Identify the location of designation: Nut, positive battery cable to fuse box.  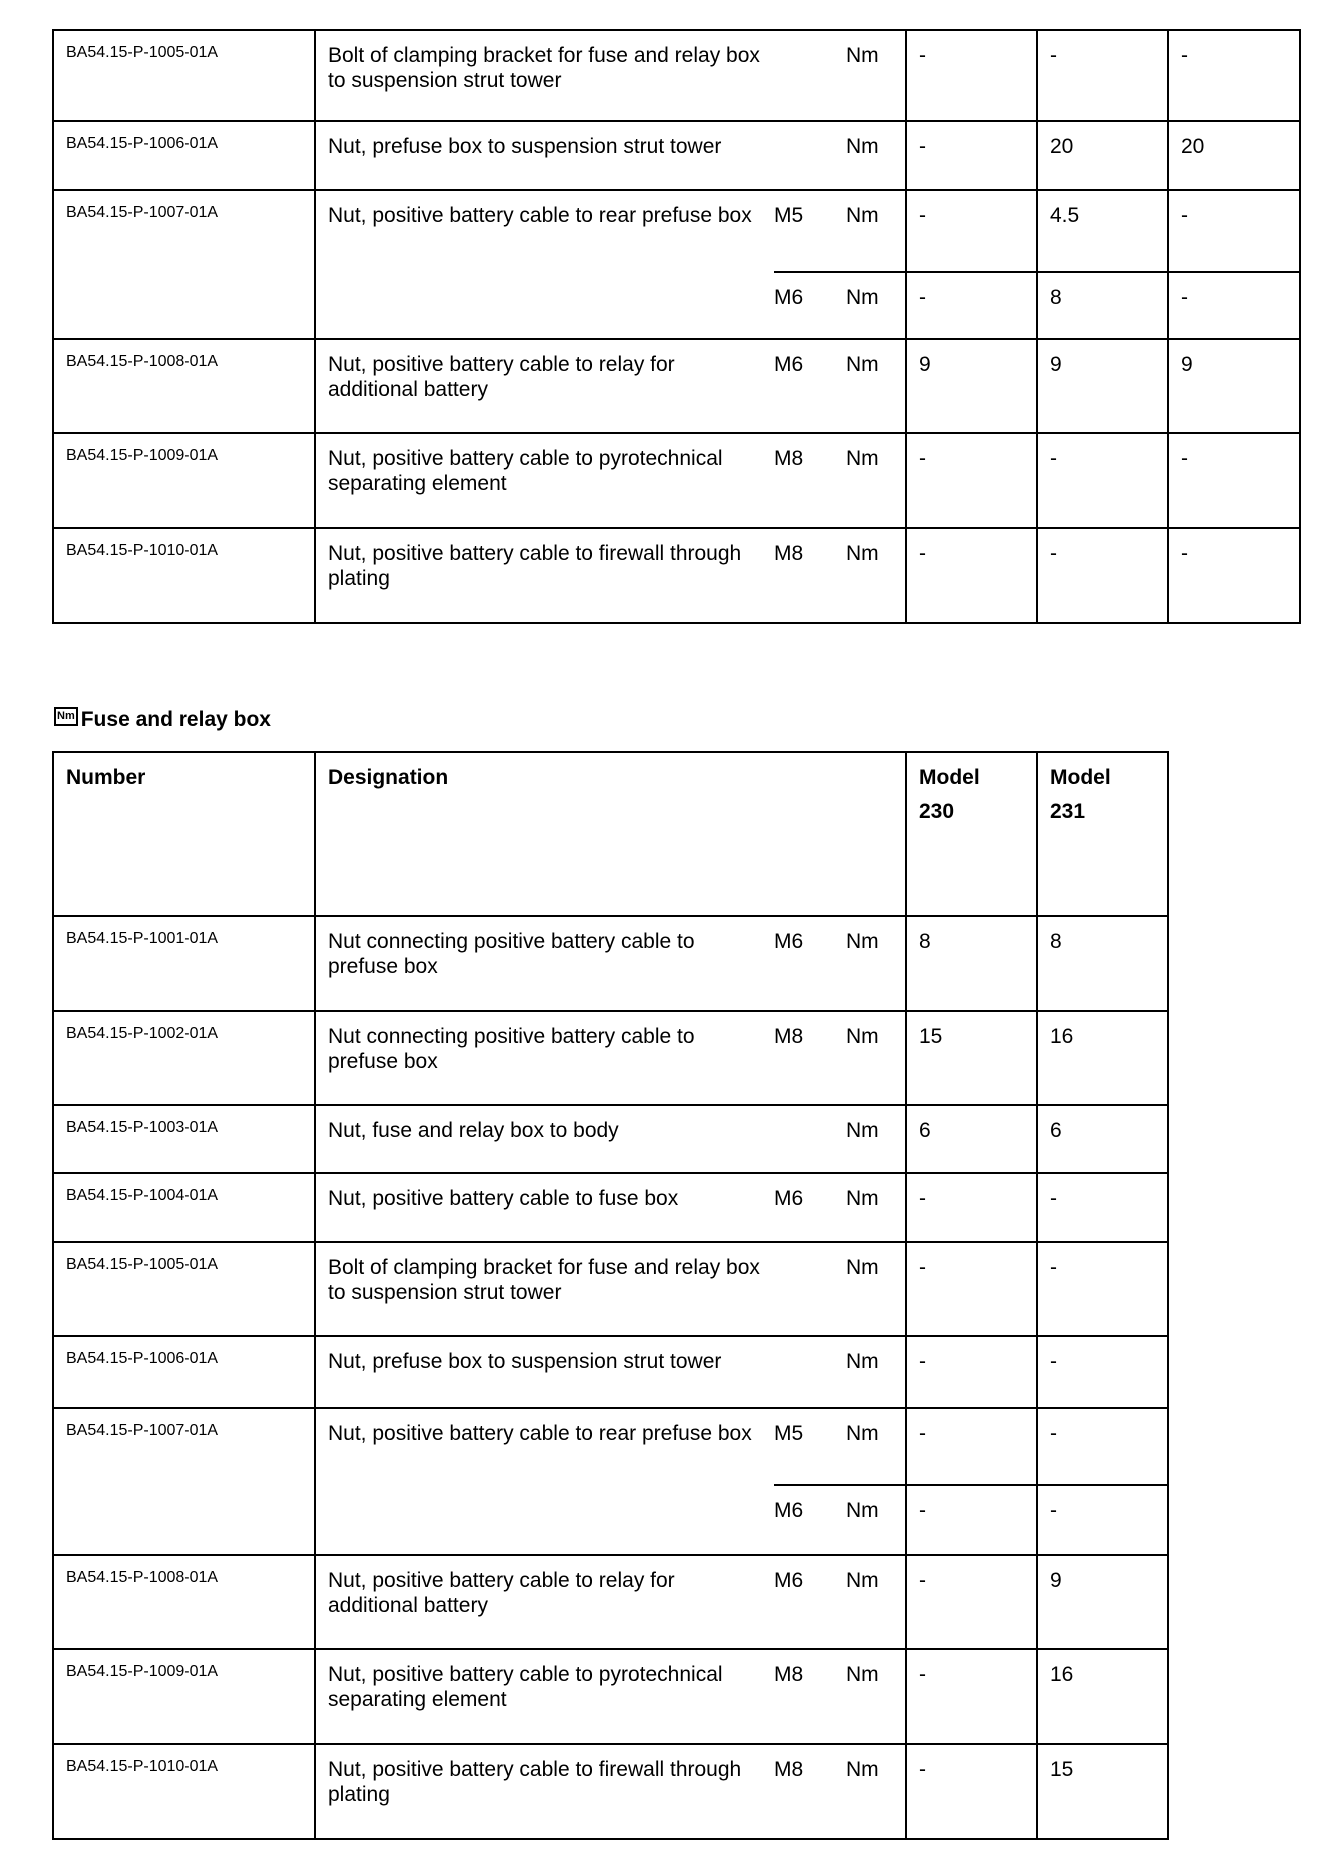
(544, 1207).